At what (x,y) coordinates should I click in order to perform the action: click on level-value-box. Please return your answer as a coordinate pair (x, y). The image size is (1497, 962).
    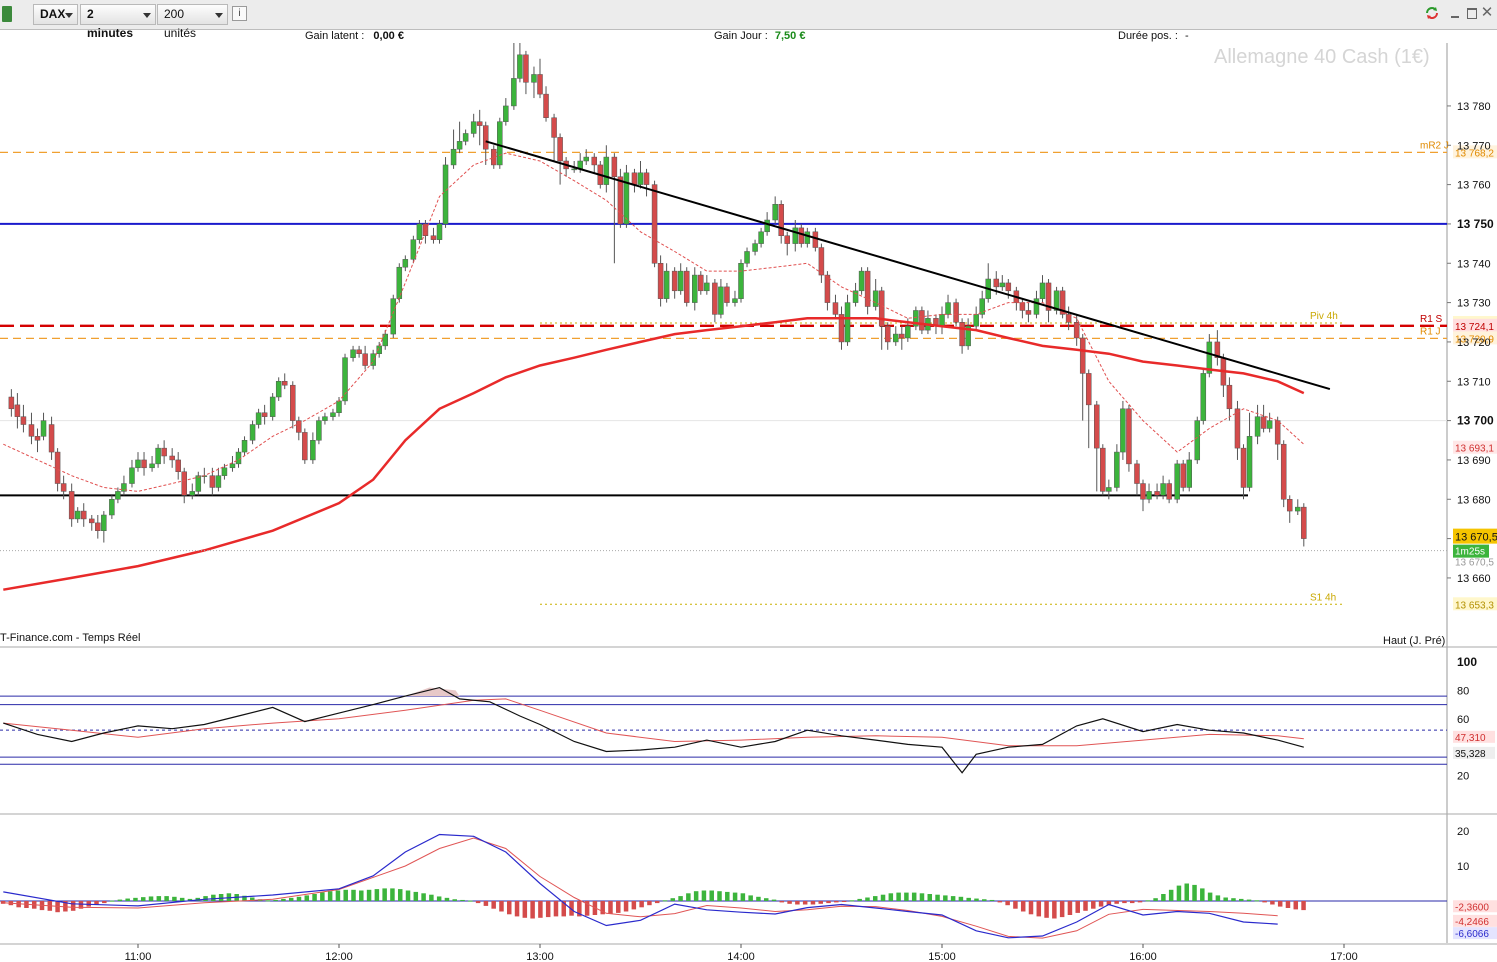
    Looking at the image, I should click on (1475, 447).